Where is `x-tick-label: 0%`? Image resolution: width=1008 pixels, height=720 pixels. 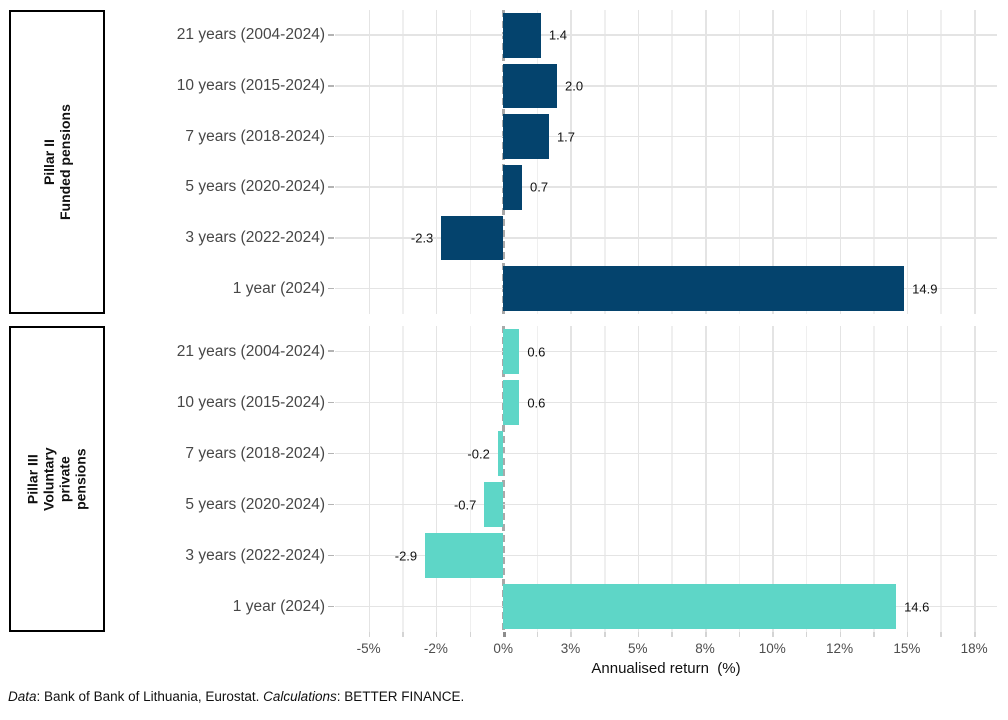 x-tick-label: 0% is located at coordinates (503, 648).